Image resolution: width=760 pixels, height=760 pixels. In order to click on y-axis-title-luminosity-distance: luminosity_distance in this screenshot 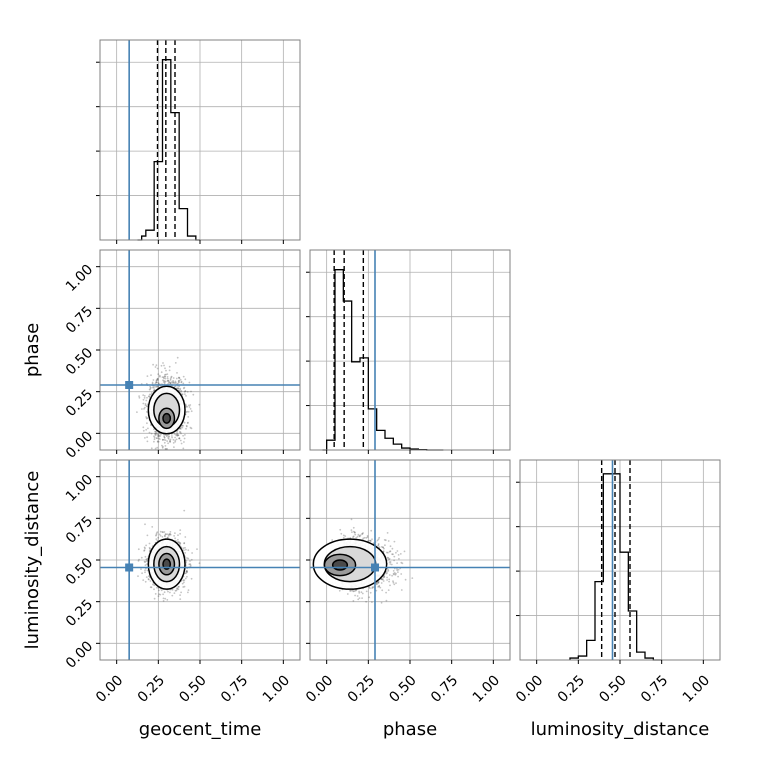, I will do `click(32, 560)`.